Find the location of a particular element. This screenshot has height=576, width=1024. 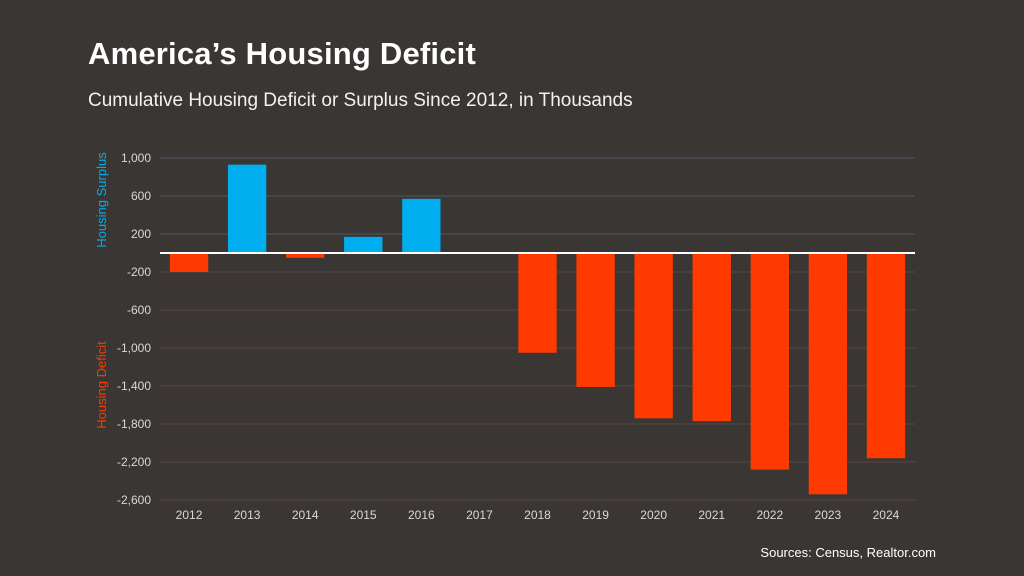

y-axis-label-deficit: Housing Deficit is located at coordinates (101, 385).